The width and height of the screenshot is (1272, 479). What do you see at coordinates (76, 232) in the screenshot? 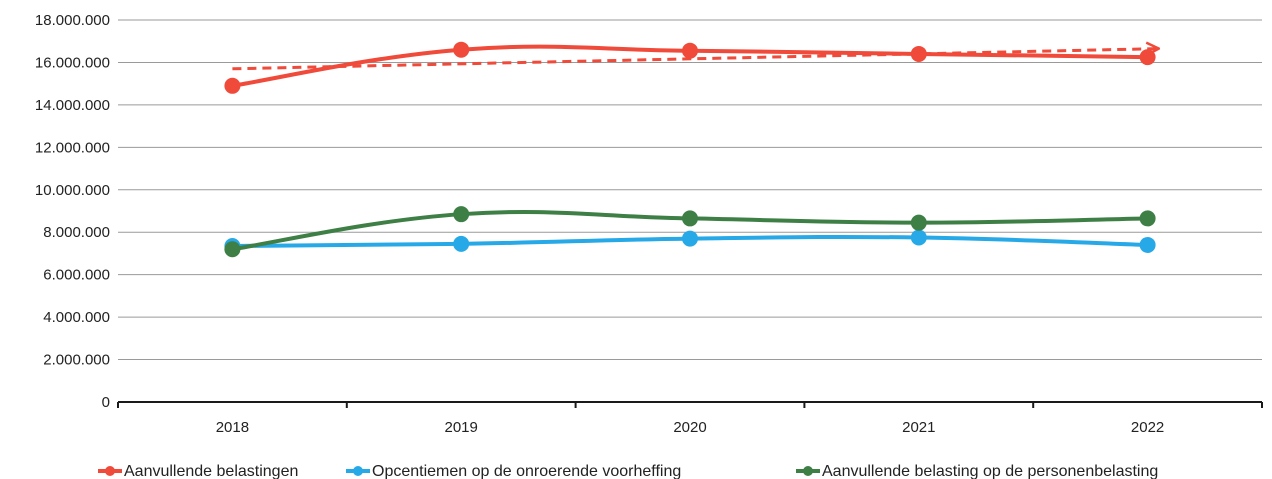
I see `y-tick-label: 8.000.000` at bounding box center [76, 232].